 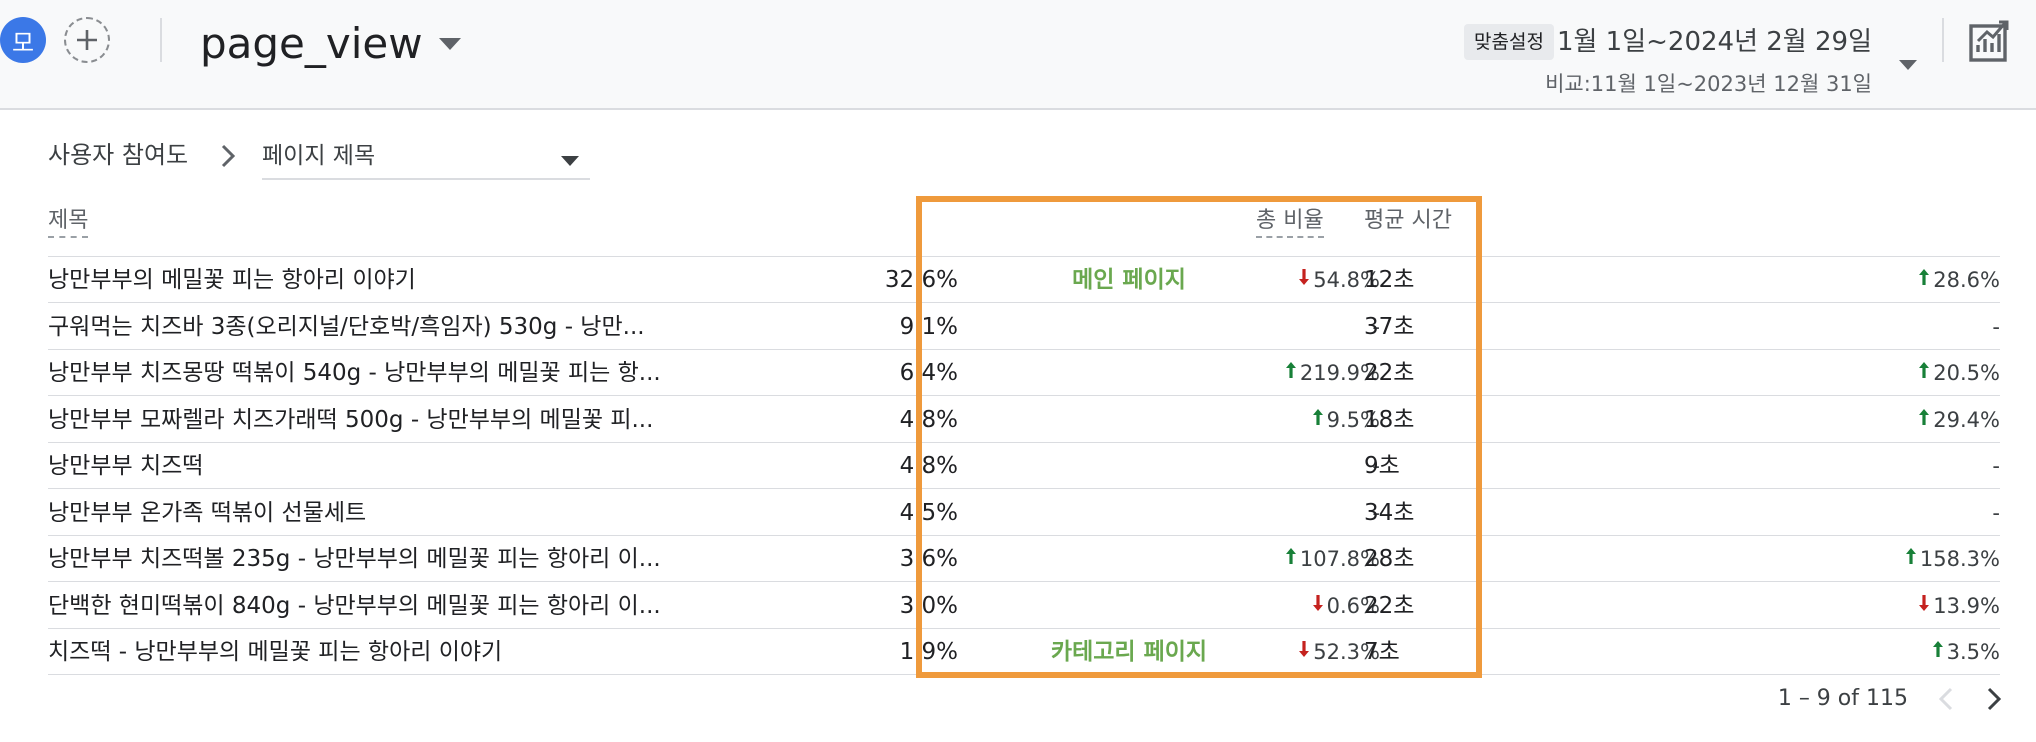 I want to click on change-value: 54.8%, so click(x=1346, y=280).